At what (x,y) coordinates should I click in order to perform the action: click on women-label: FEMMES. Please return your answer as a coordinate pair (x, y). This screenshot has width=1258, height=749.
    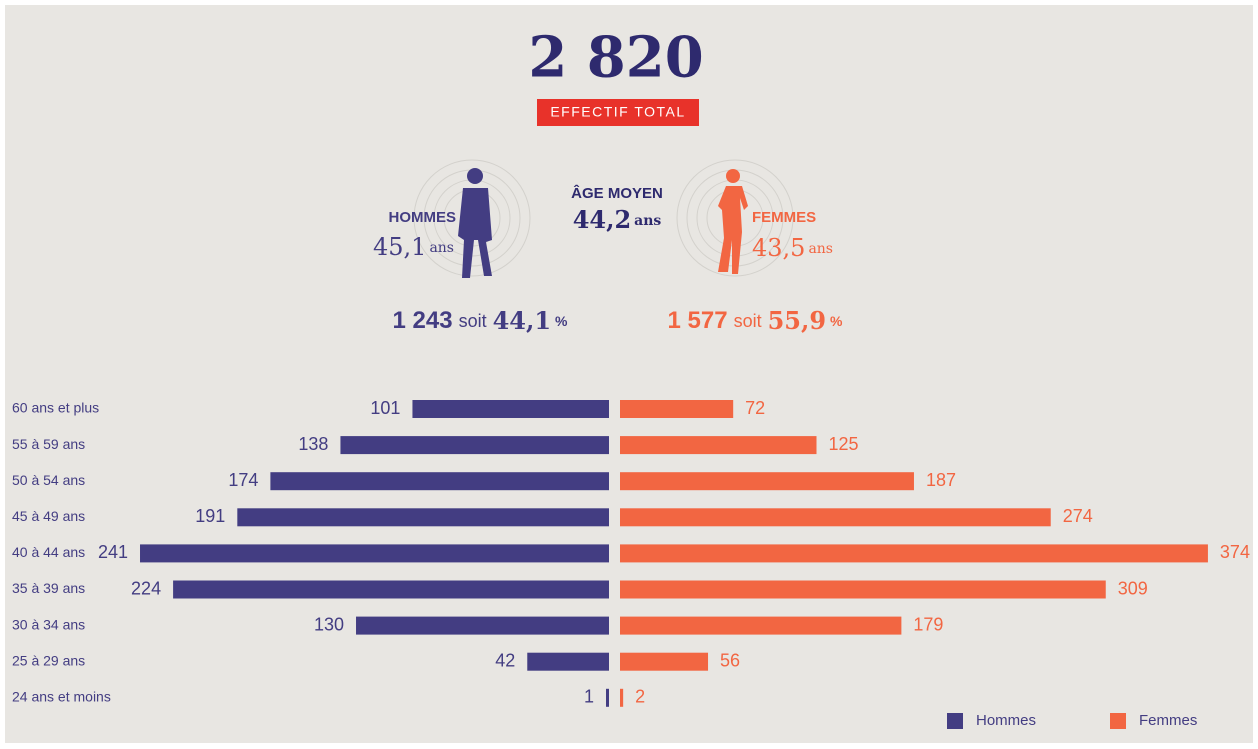
    Looking at the image, I should click on (784, 217).